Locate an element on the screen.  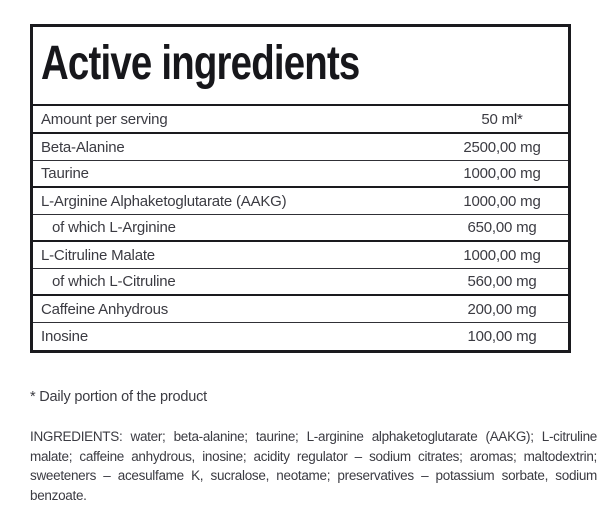
table-row: of which L-Citruline 560,00 mg is located at coordinates (300, 282).